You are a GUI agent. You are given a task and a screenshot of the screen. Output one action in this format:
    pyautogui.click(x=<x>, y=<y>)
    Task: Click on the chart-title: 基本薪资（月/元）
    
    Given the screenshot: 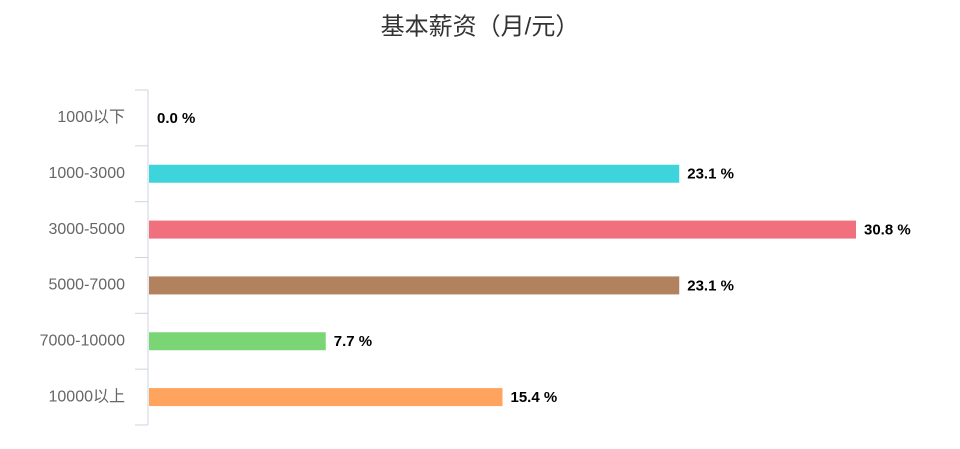 What is the action you would take?
    pyautogui.click(x=480, y=26)
    